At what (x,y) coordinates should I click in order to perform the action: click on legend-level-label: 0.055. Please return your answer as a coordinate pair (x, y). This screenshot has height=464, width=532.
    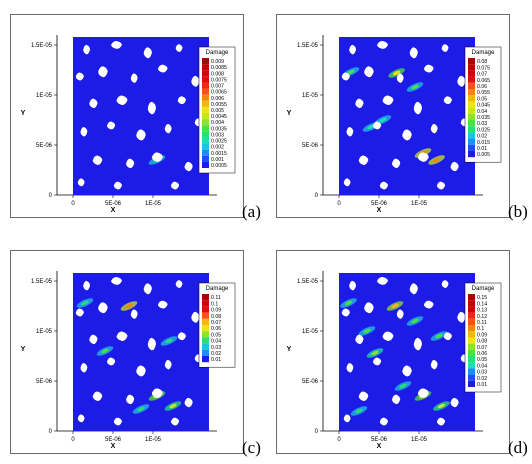
    Looking at the image, I should click on (483, 93).